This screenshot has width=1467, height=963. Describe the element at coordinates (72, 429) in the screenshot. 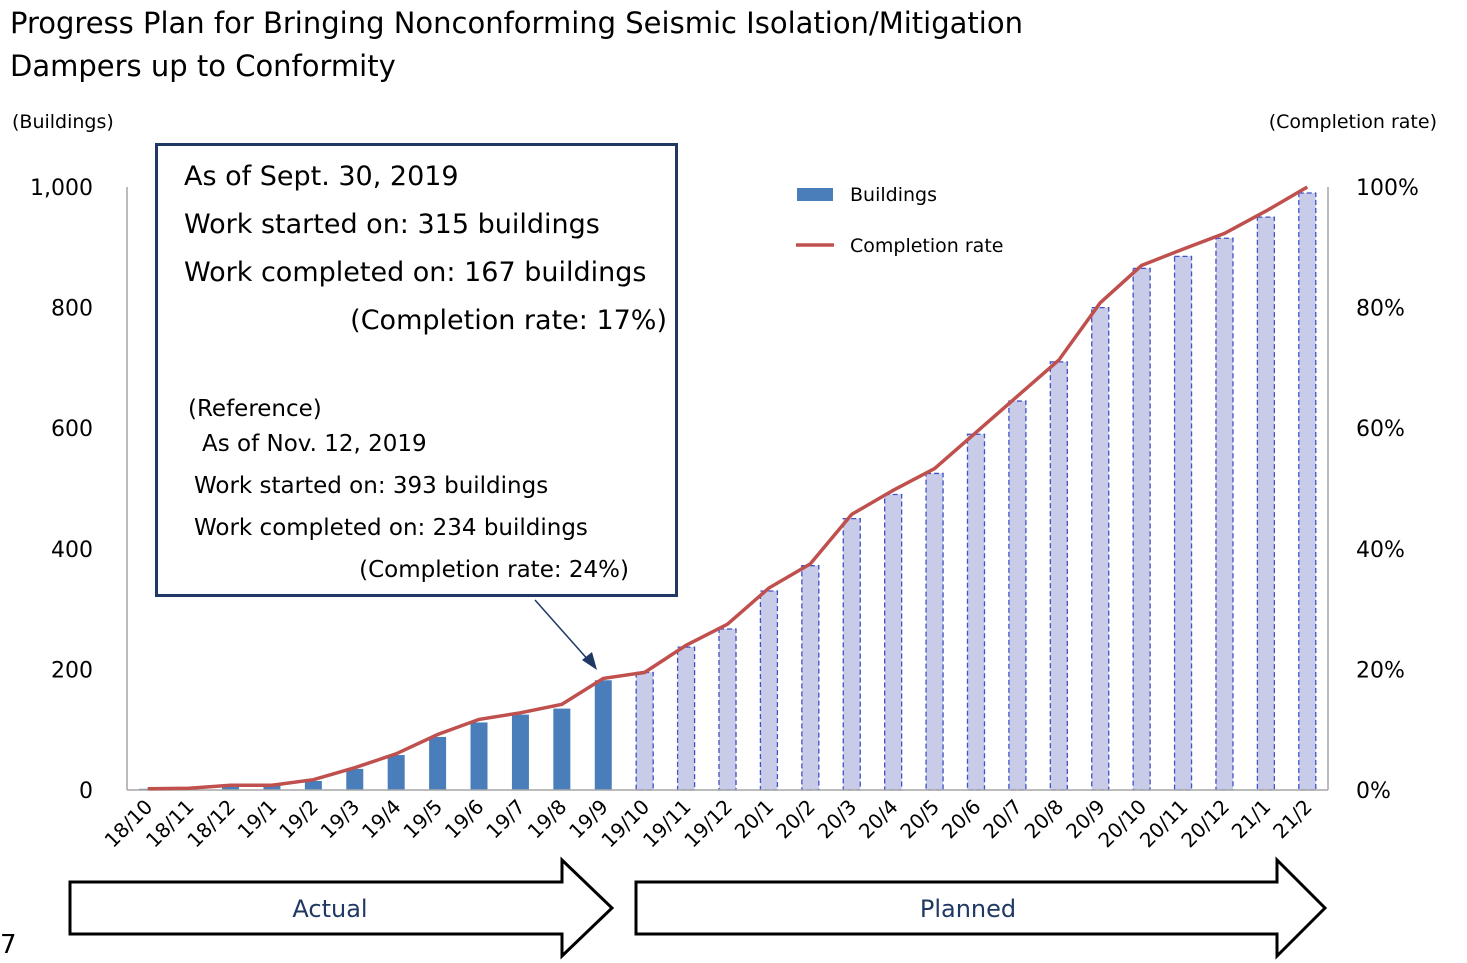

I see `y-tick-label: 600` at that location.